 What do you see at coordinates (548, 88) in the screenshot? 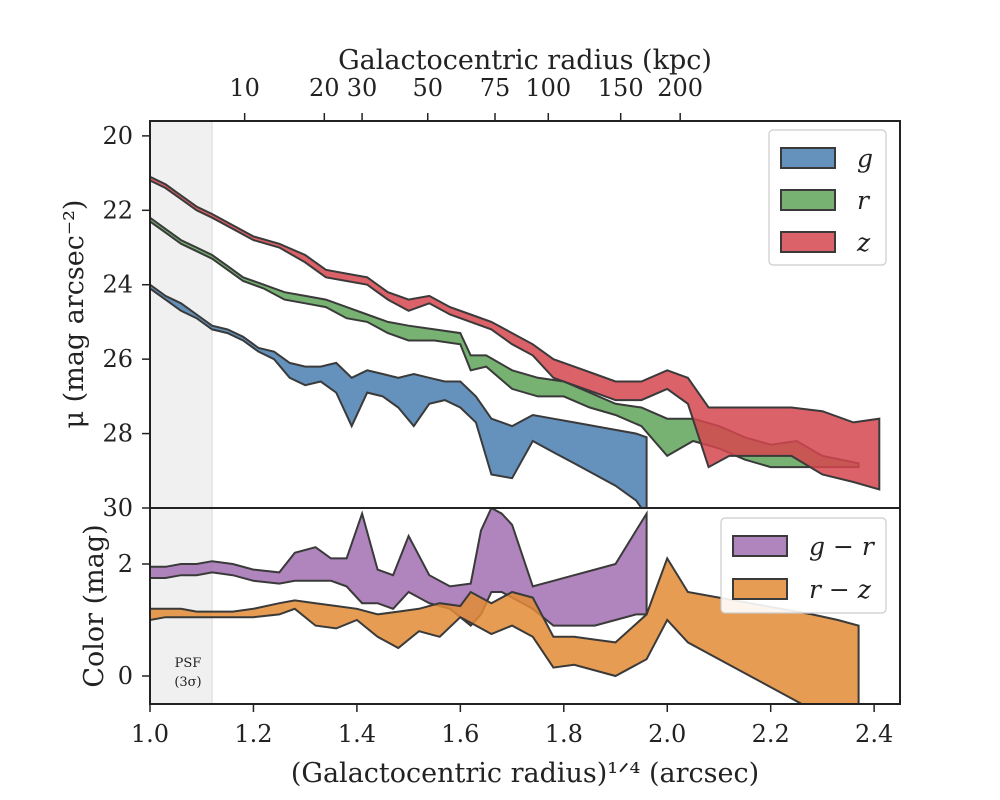
I see `top-x-tick-label: 100` at bounding box center [548, 88].